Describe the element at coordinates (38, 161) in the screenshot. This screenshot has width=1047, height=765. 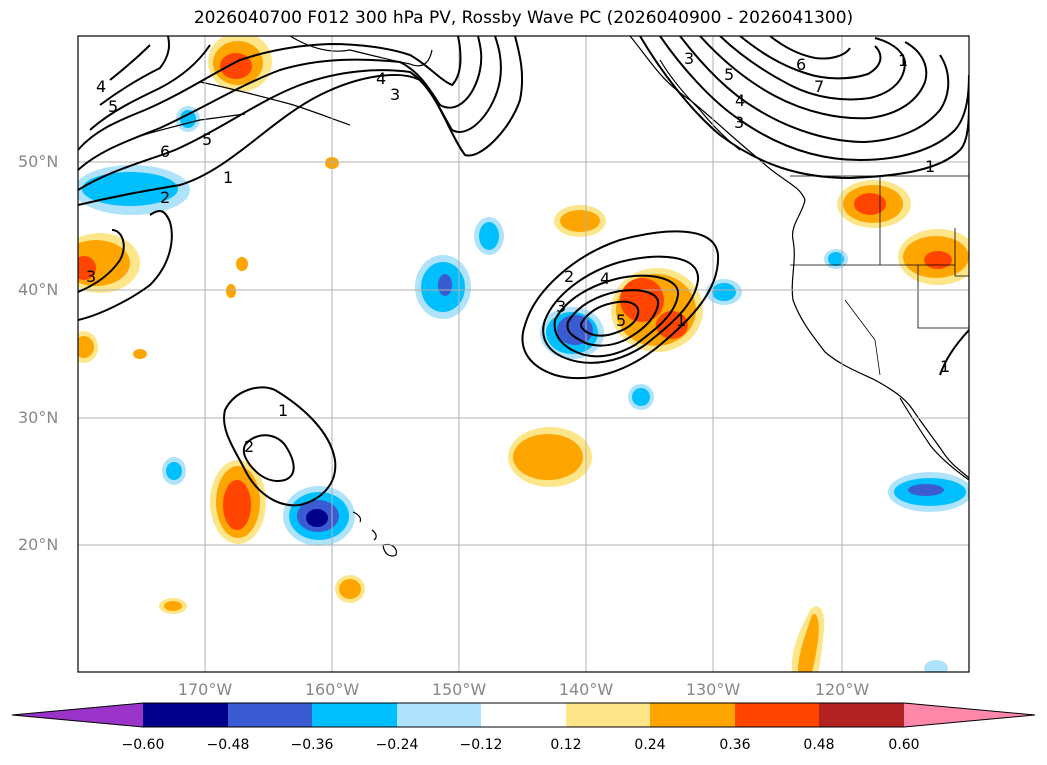
I see `lat-label: 50°N` at that location.